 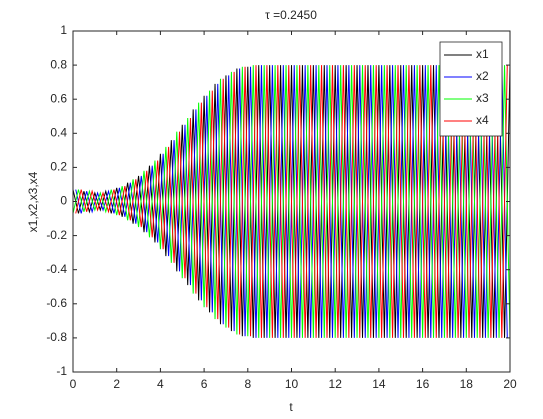 I want to click on y-tick-label: -0.2, so click(x=56, y=235).